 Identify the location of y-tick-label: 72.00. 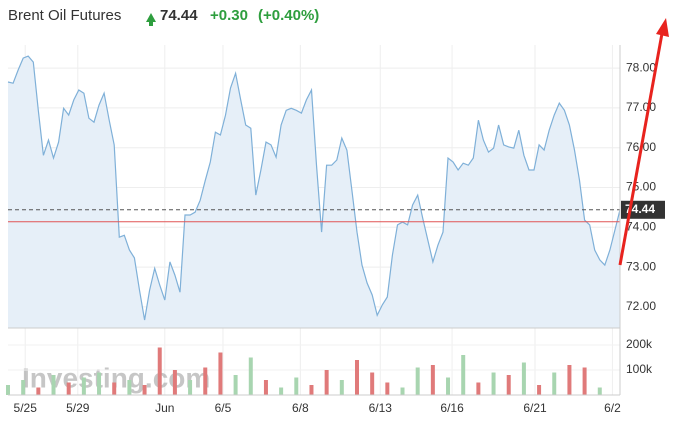
(641, 306).